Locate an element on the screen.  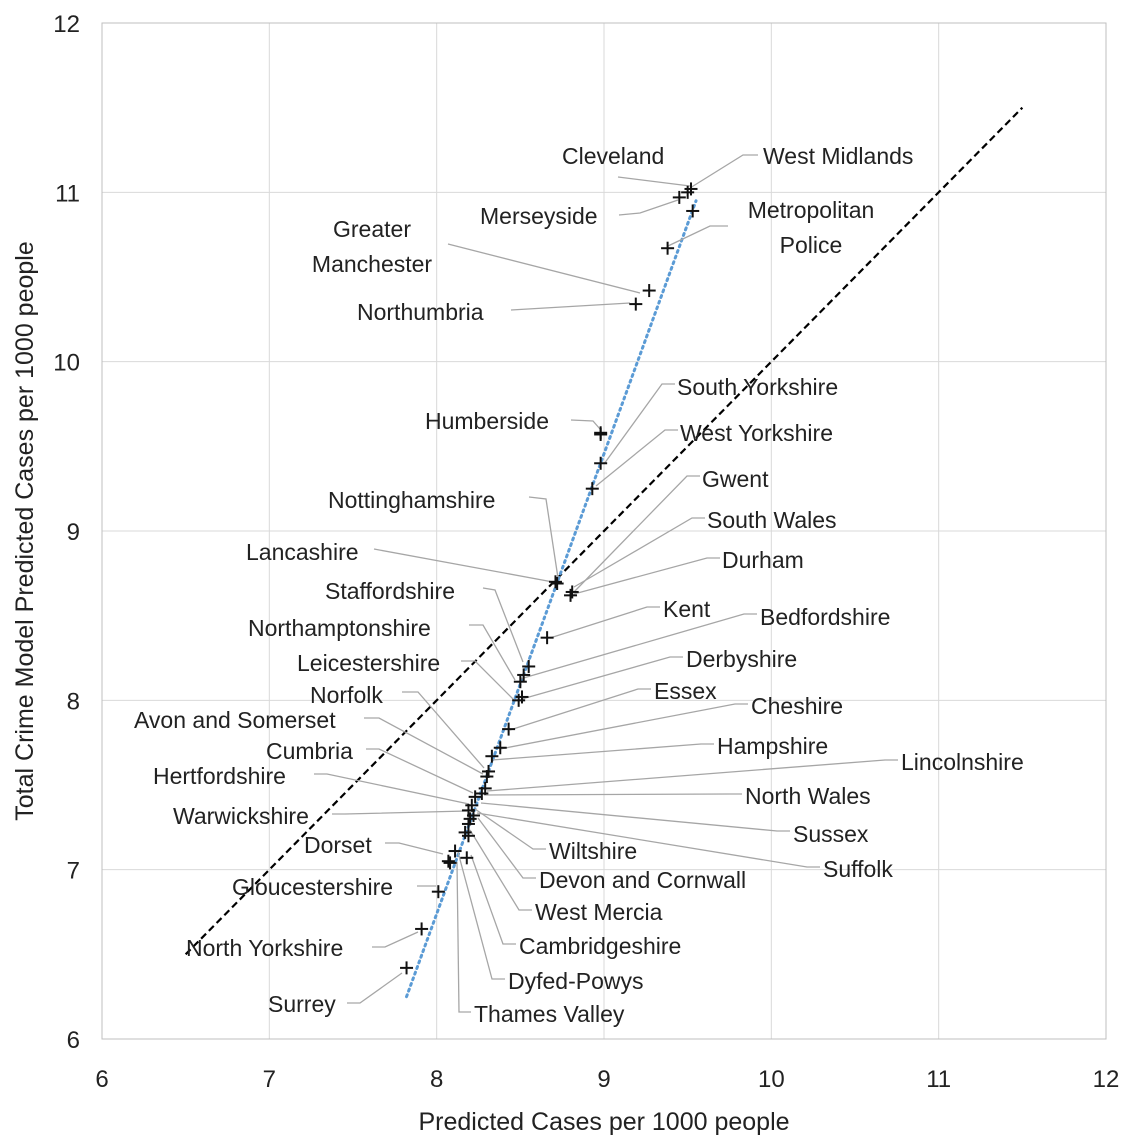
leader-line-surrey is located at coordinates (375, 988).